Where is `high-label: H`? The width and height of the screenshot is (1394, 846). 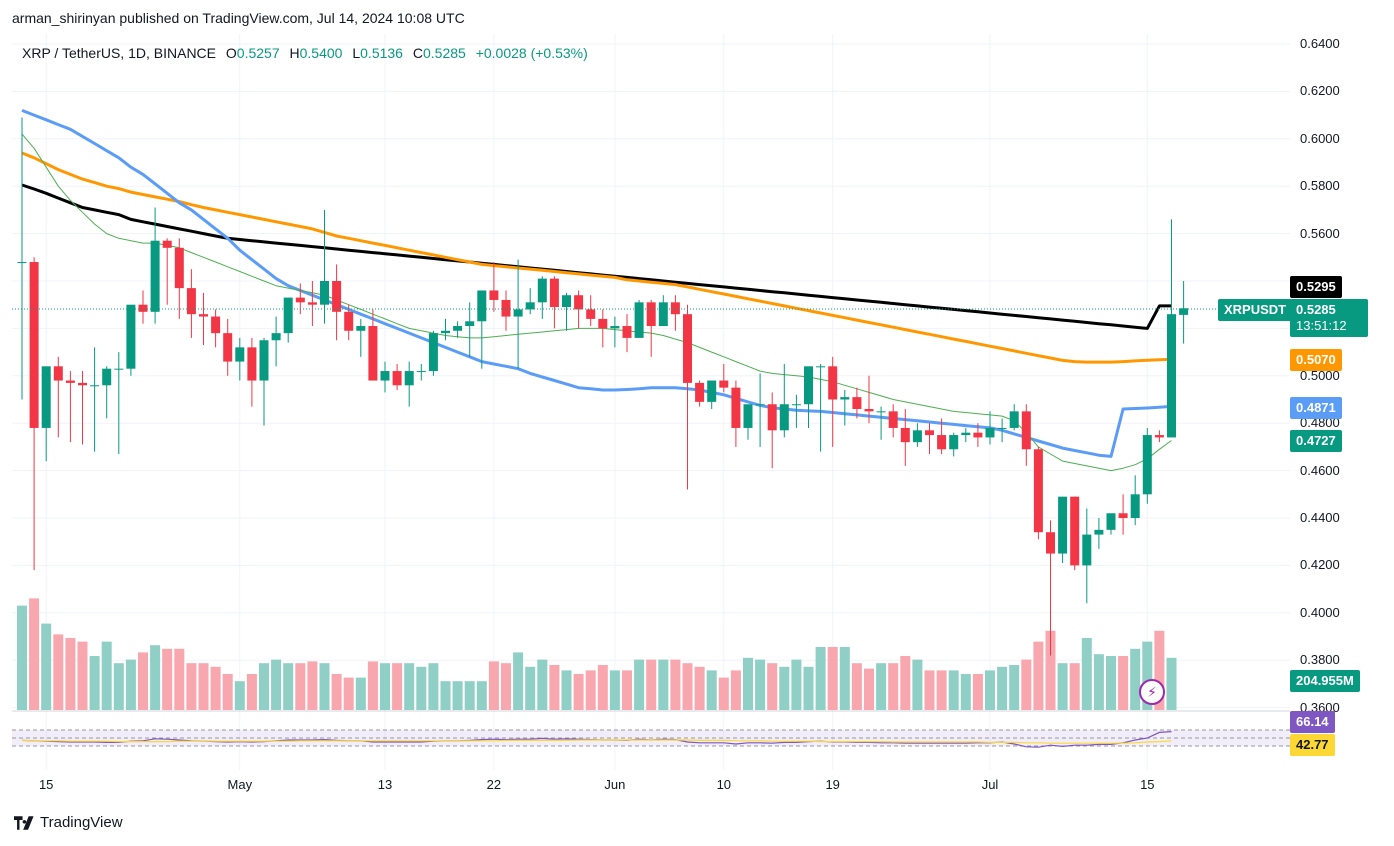 high-label: H is located at coordinates (294, 53).